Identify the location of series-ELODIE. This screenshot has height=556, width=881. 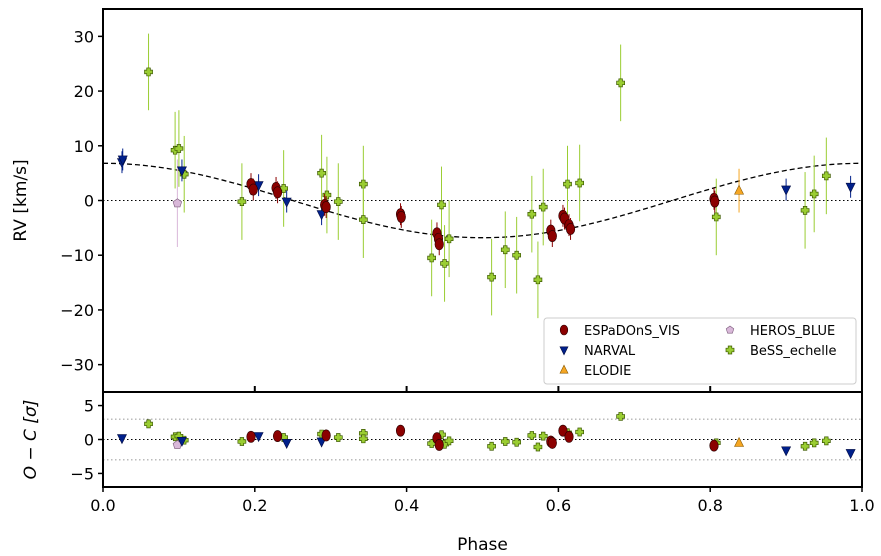
(739, 190).